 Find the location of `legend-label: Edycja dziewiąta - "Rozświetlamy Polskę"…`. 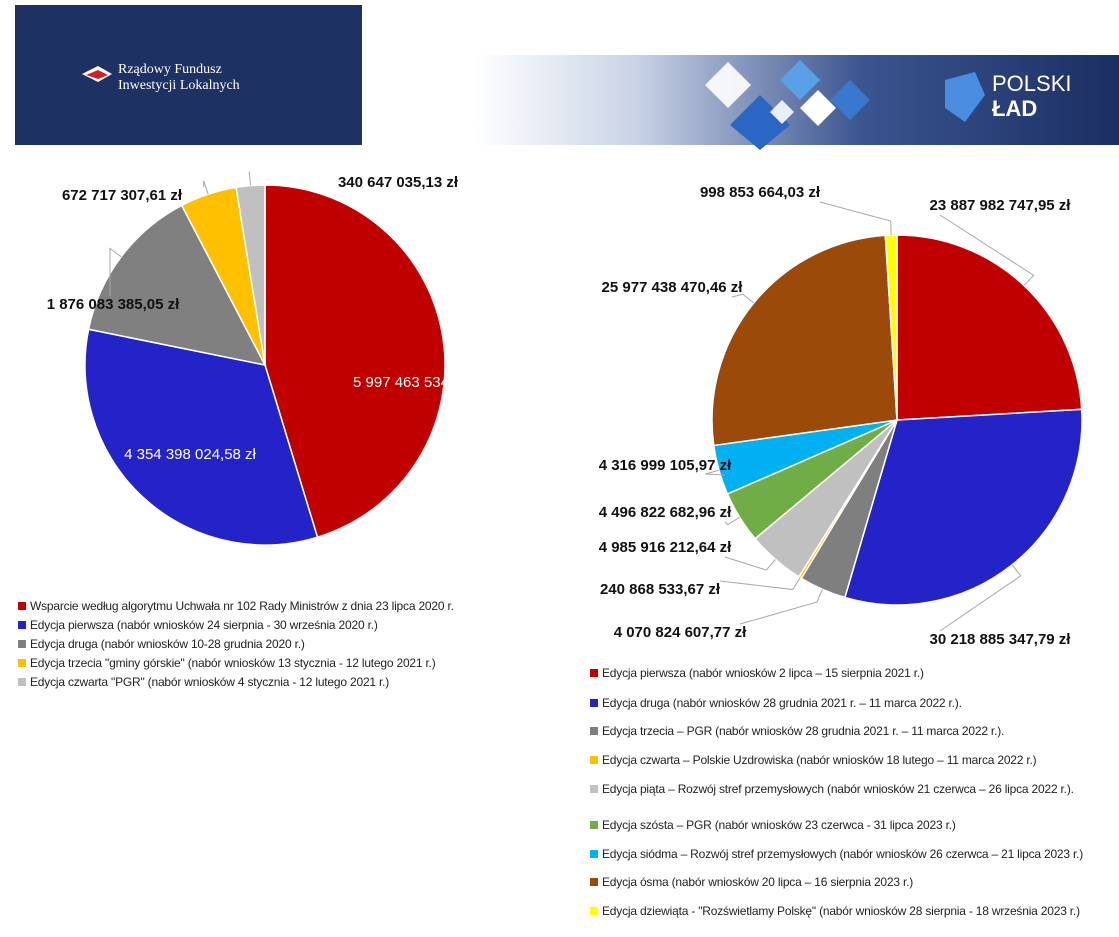

legend-label: Edycja dziewiąta - "Rozświetlamy Polskę"… is located at coordinates (841, 911).